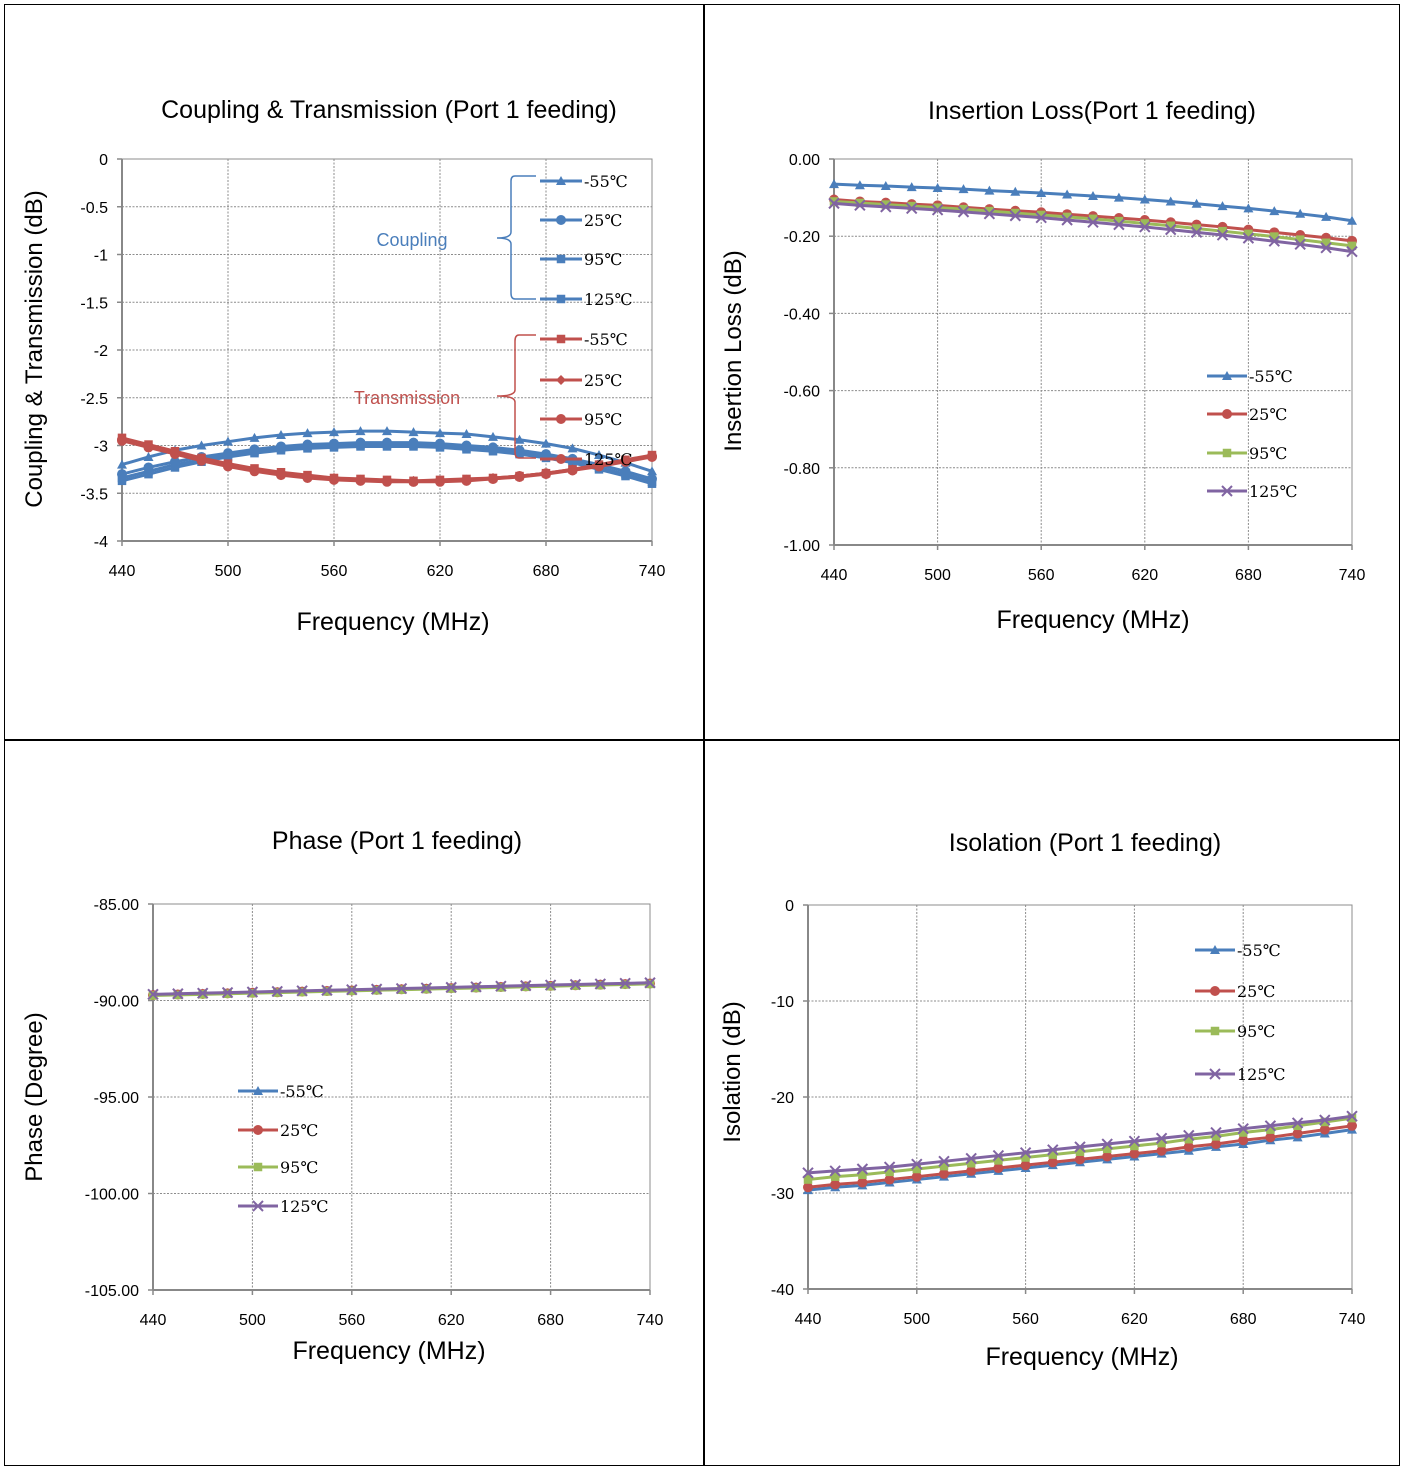 Image resolution: width=1403 pixels, height=1468 pixels. Describe the element at coordinates (802, 314) in the screenshot. I see `y-tick-label: -0.40` at that location.